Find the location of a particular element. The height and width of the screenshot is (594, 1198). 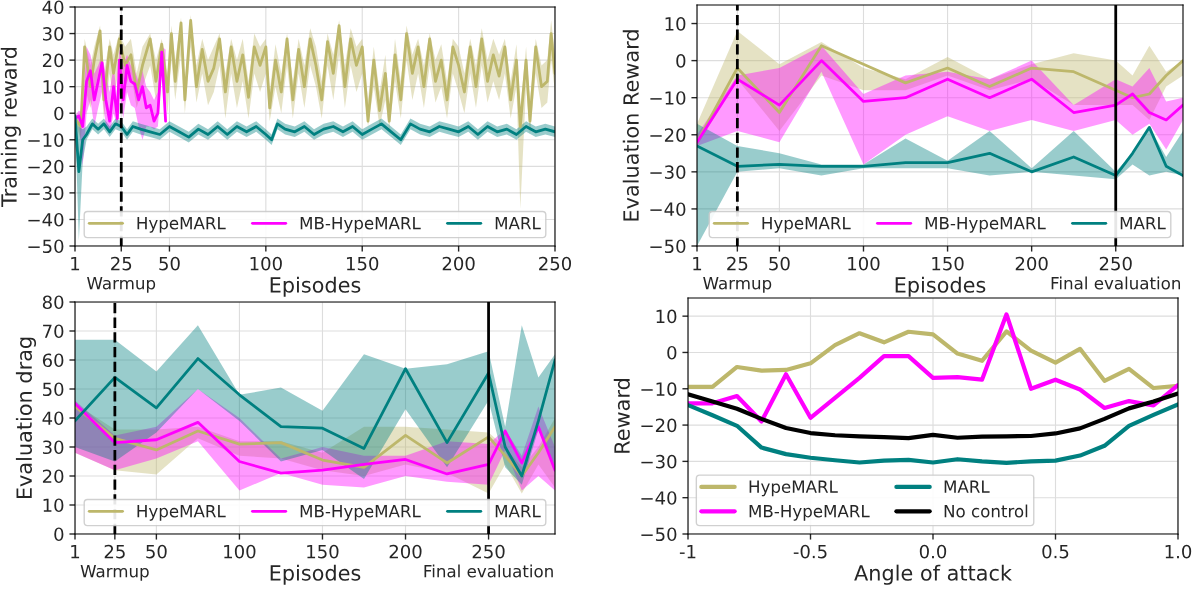

x-tick-label: 0.5 is located at coordinates (1055, 551).